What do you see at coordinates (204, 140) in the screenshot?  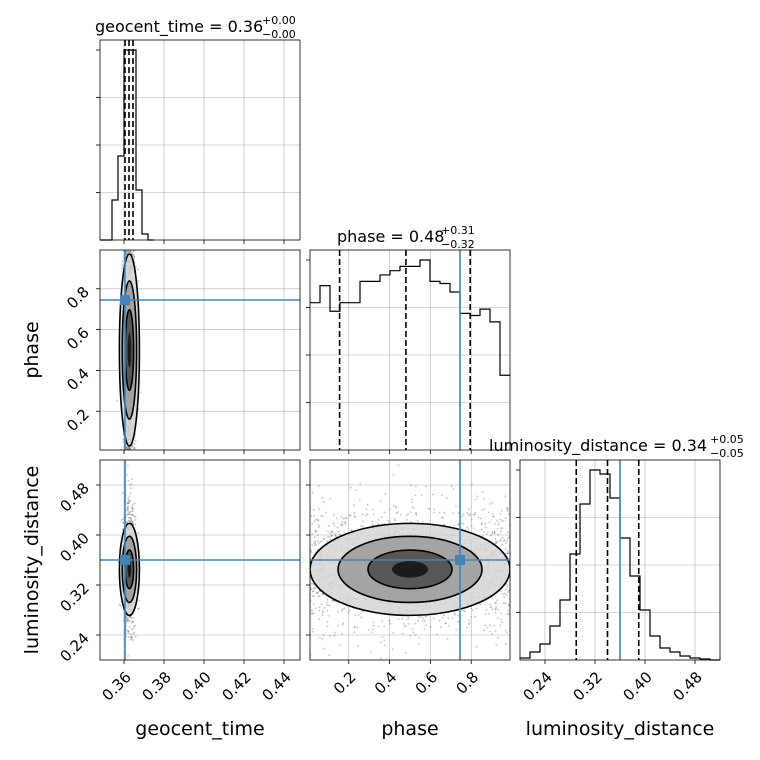 I see `grid-hist-geocent-time` at bounding box center [204, 140].